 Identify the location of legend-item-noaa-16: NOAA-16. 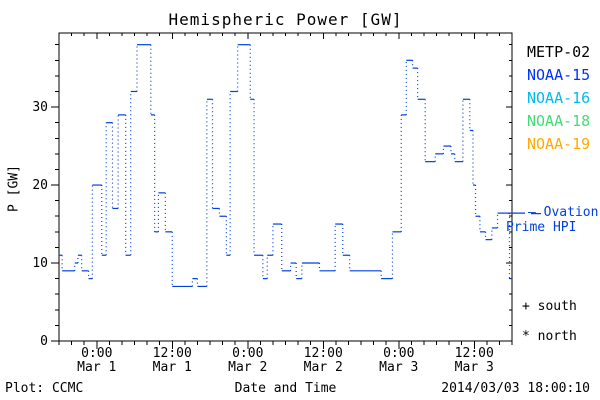
(559, 98).